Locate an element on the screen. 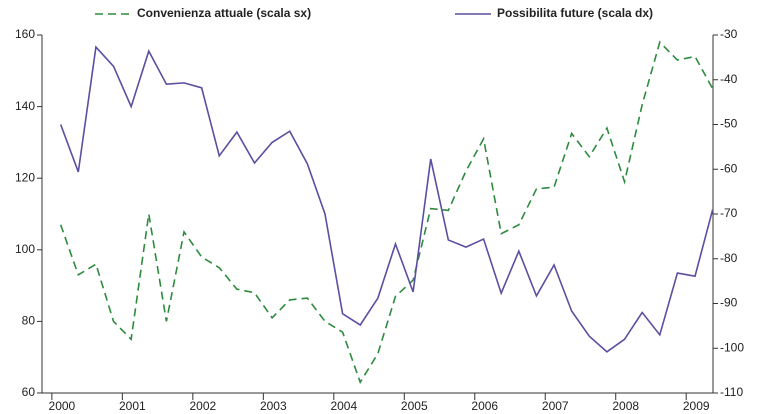  x-tick-label: 2006 is located at coordinates (484, 406).